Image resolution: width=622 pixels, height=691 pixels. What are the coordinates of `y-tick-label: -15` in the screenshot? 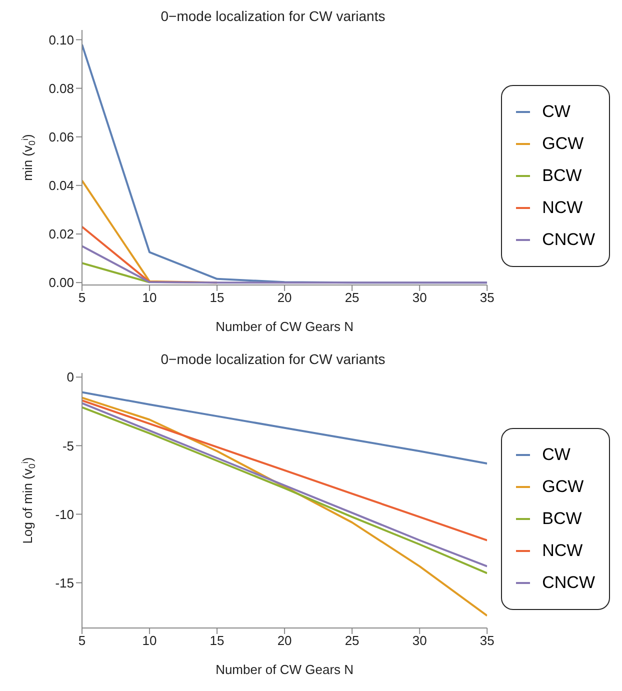 It's located at (64, 582).